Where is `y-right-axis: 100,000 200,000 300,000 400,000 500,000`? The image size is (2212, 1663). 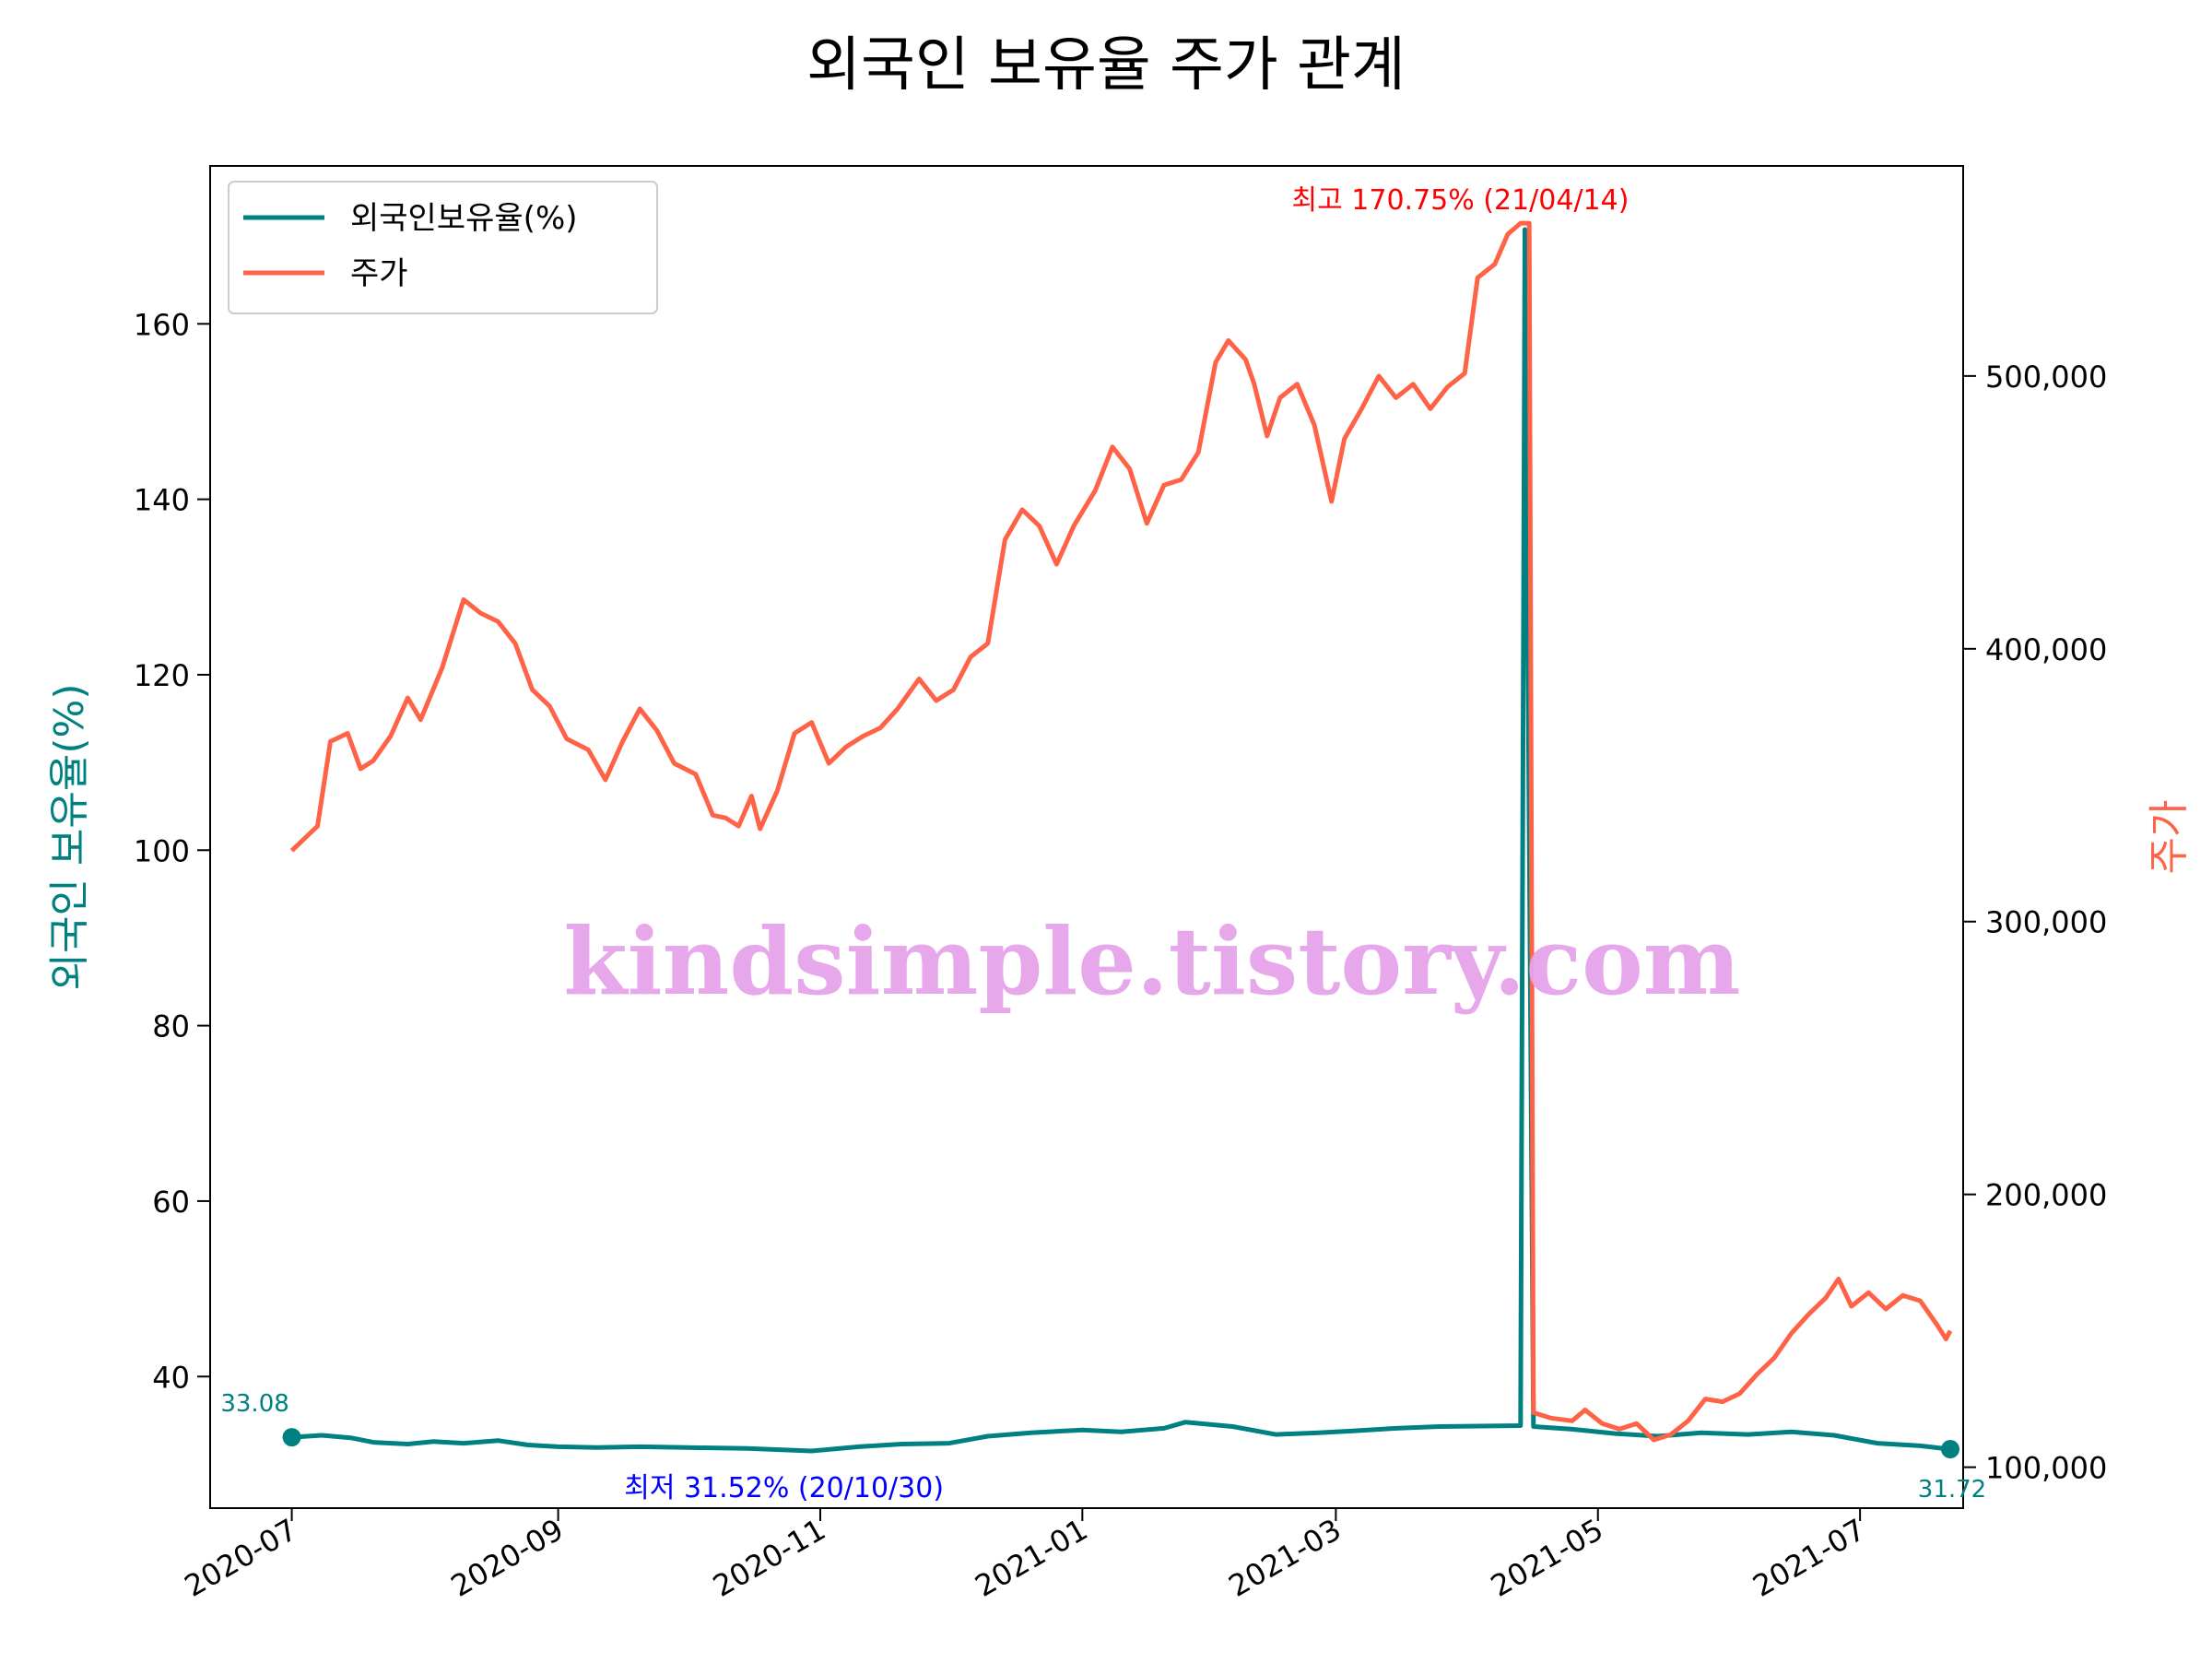
y-right-axis: 100,000 200,000 300,000 400,000 500,000 is located at coordinates (2035, 923).